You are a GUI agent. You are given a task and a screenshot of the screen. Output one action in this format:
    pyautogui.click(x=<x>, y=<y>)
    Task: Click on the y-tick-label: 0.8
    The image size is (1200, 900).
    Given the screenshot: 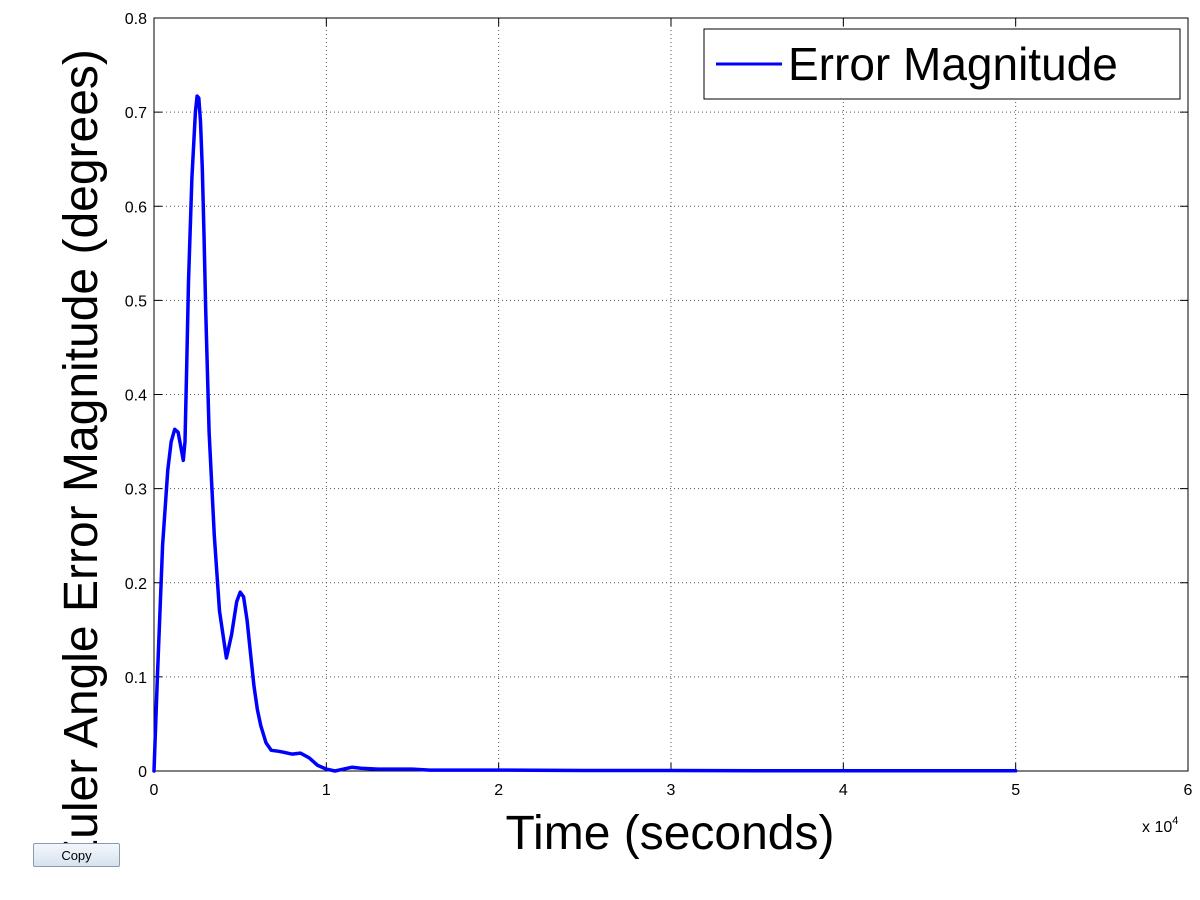 What is the action you would take?
    pyautogui.click(x=136, y=19)
    